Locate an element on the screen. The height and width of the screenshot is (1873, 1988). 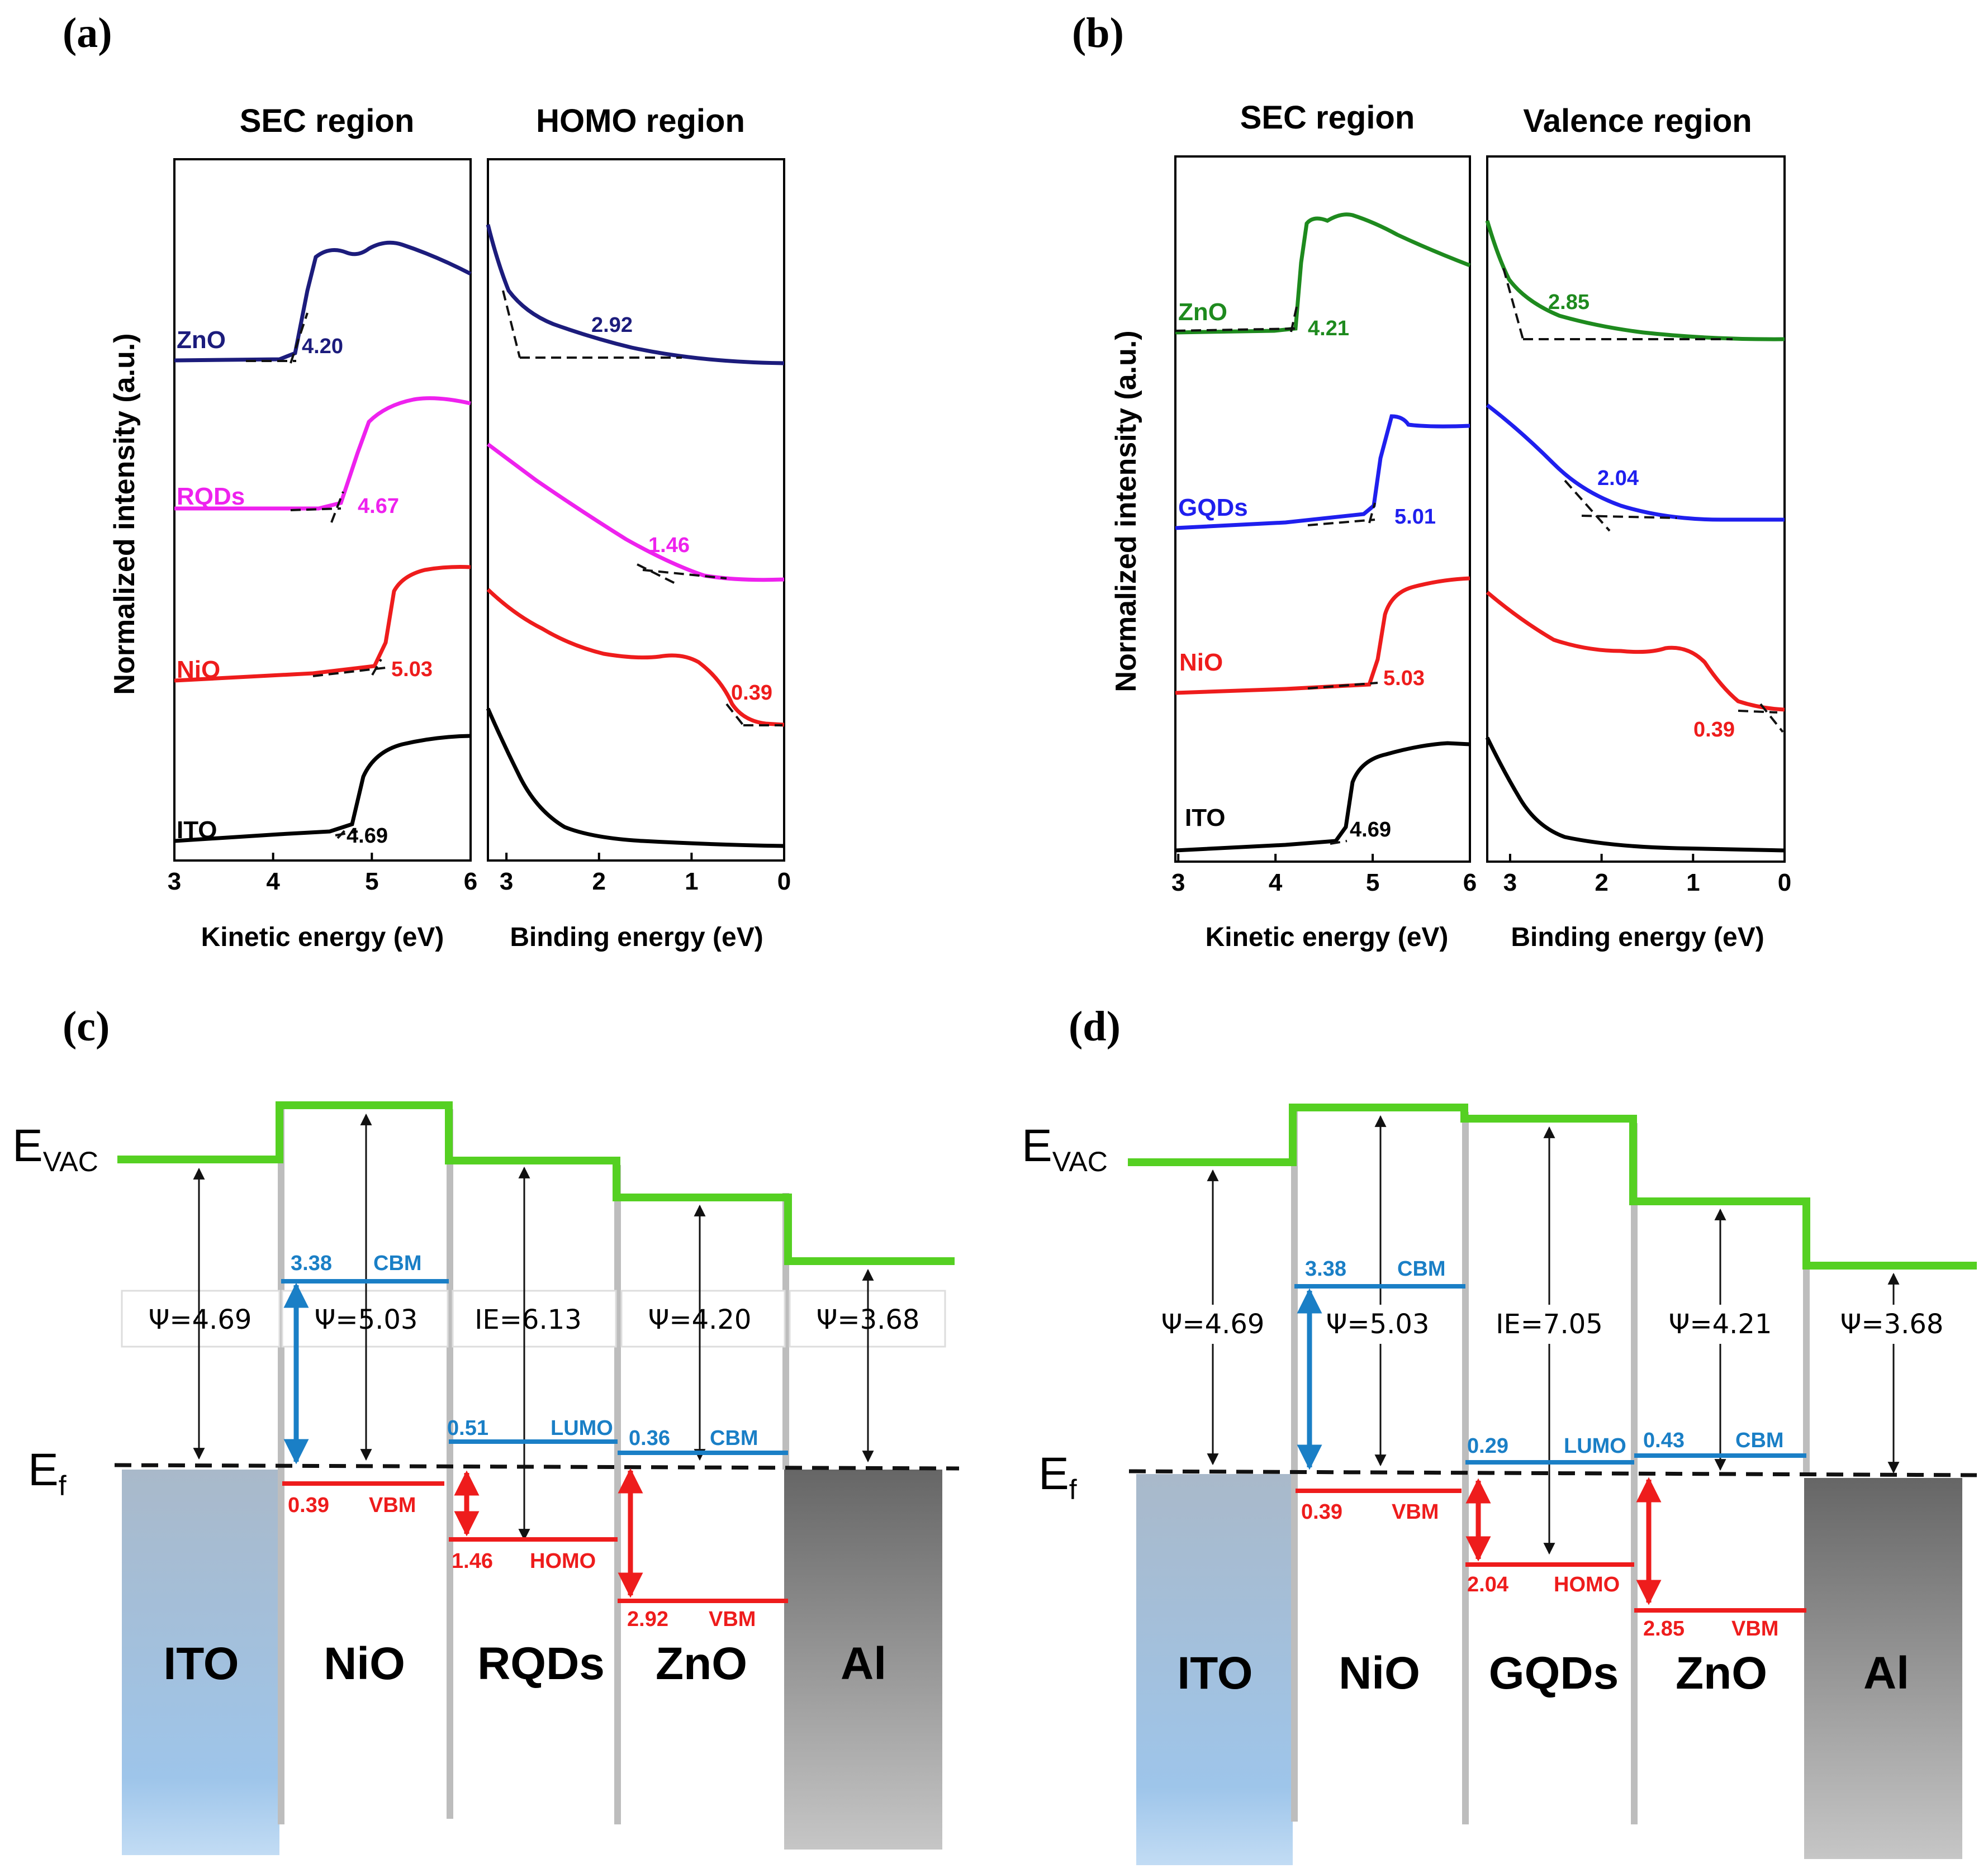
b-valence-tick-label: 2 is located at coordinates (1601, 882).